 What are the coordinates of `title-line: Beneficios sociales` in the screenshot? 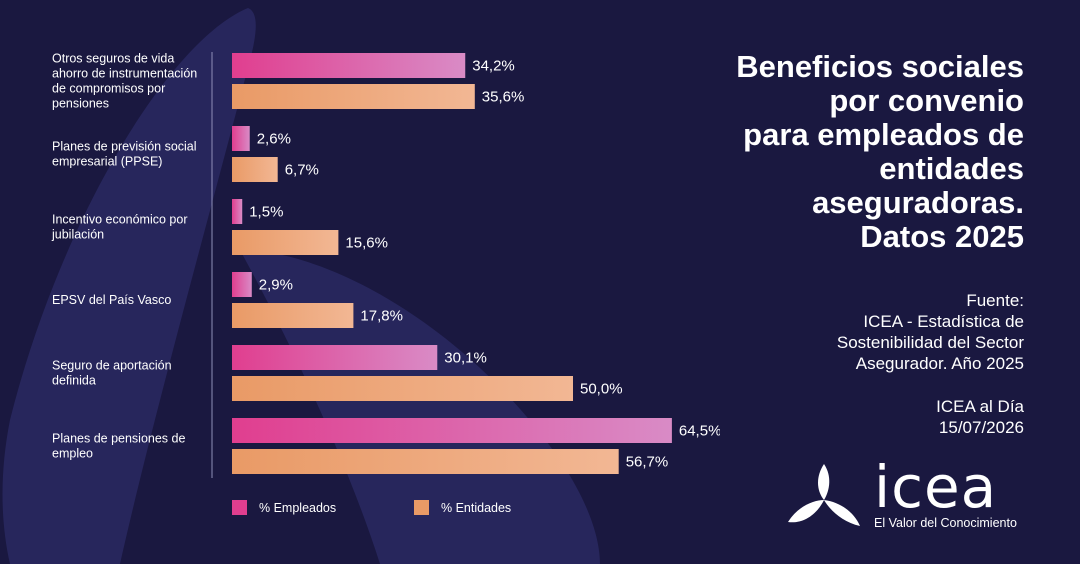 It's located at (880, 66).